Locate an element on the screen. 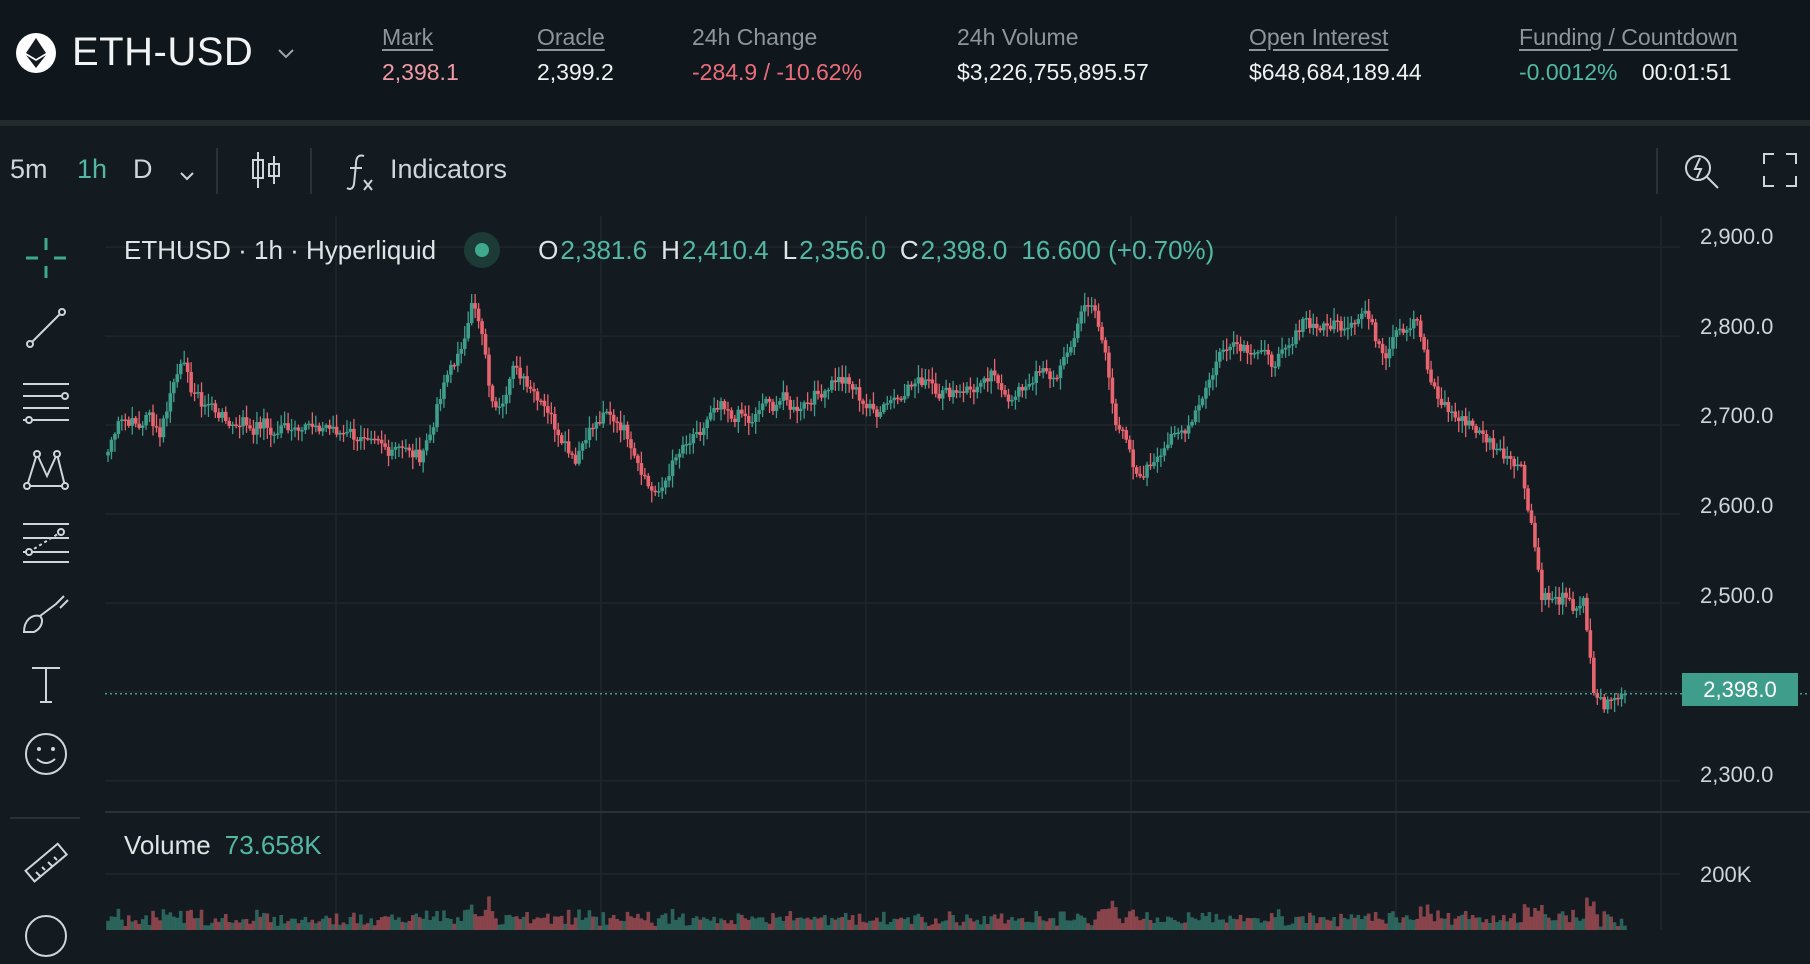 This screenshot has height=964, width=1810. interval-1h: 1h is located at coordinates (92, 169).